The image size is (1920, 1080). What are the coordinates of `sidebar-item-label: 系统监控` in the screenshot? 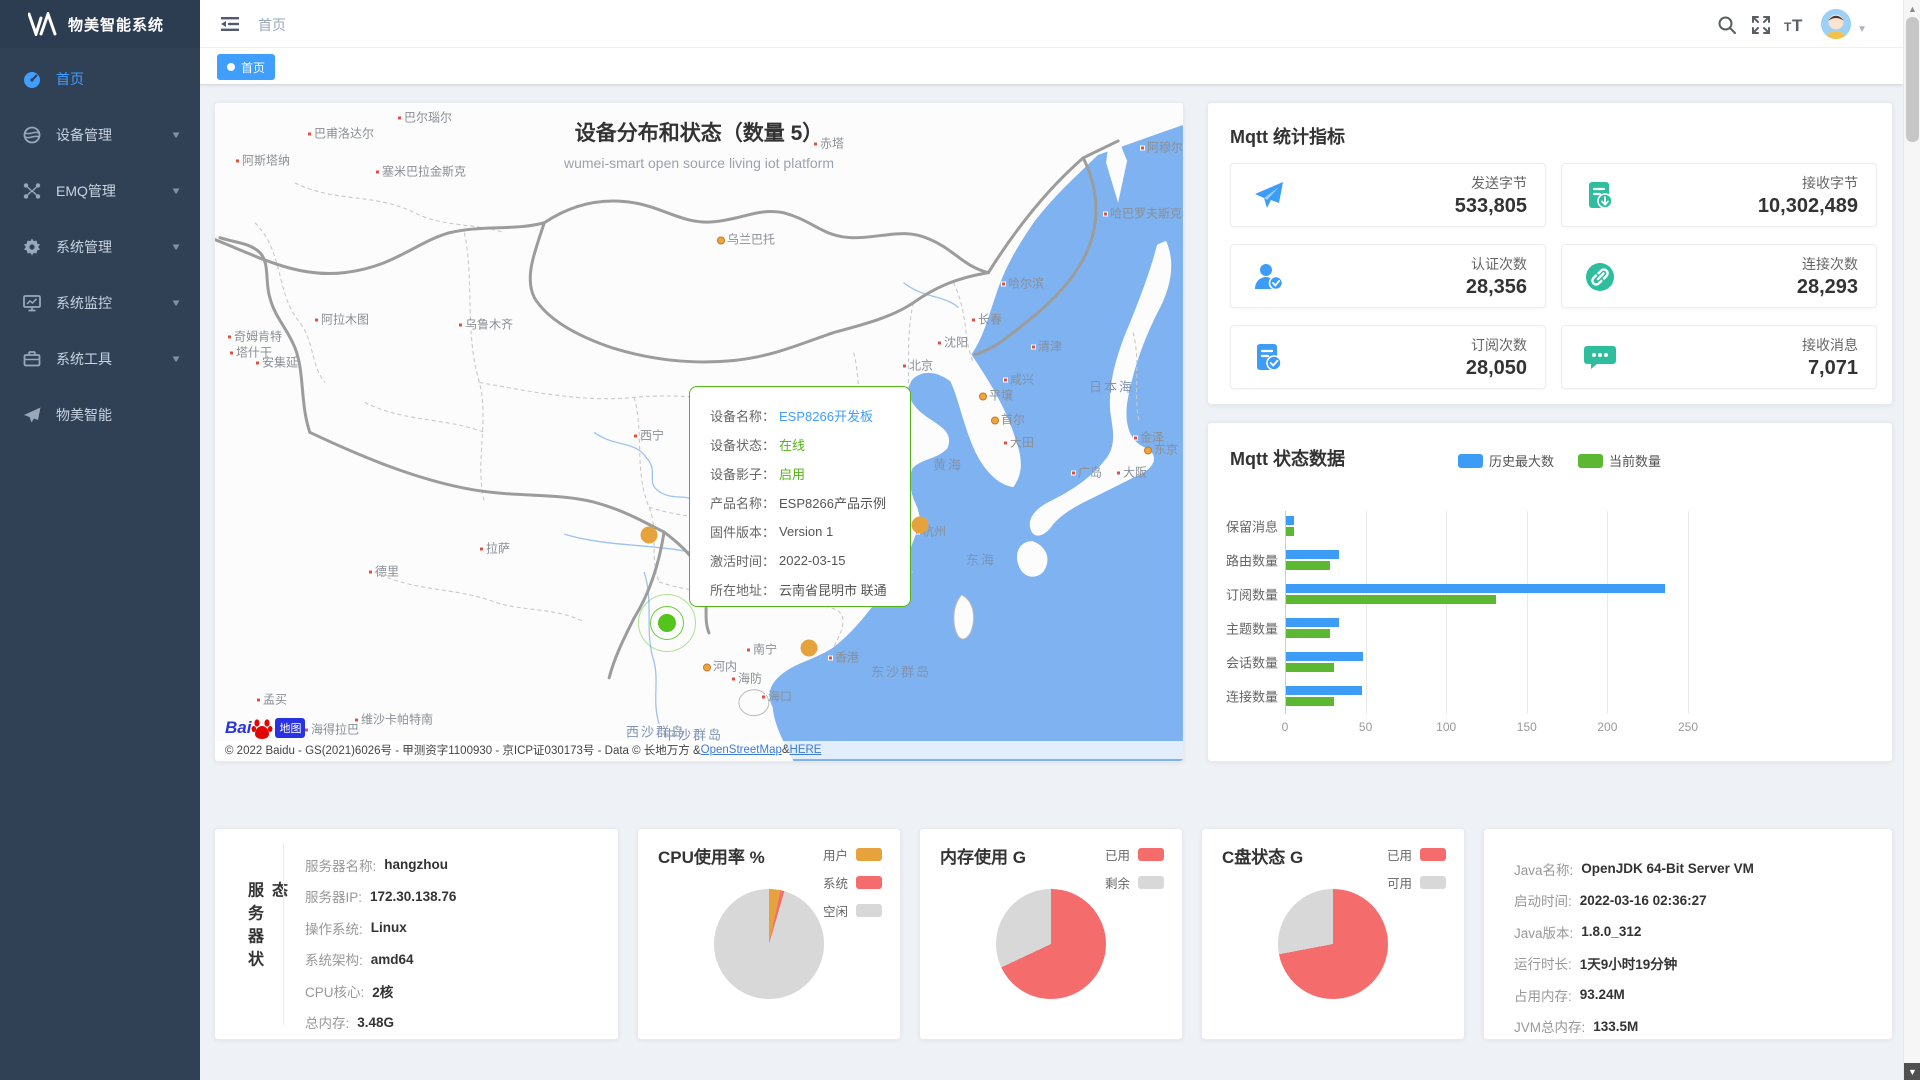 It's located at (84, 303).